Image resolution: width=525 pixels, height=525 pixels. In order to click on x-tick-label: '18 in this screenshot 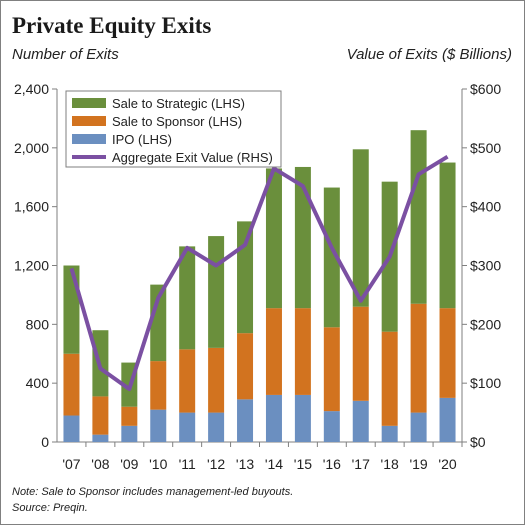, I will do `click(390, 464)`.